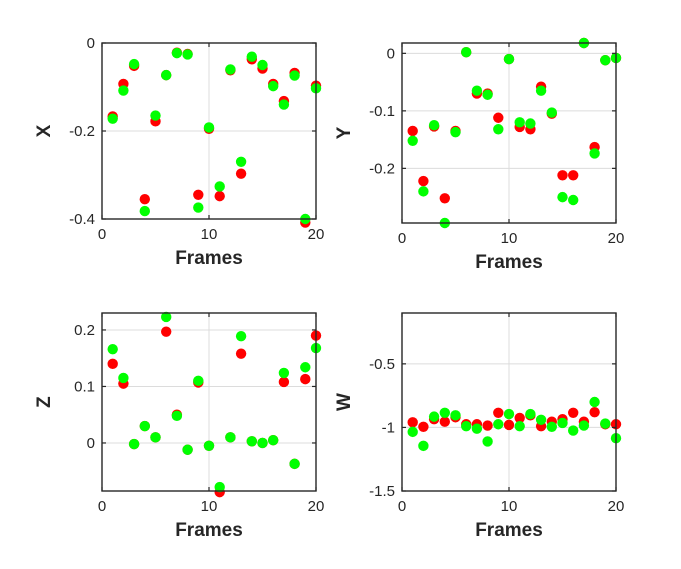  What do you see at coordinates (102, 506) in the screenshot?
I see `x-tick-label-z-0: 0` at bounding box center [102, 506].